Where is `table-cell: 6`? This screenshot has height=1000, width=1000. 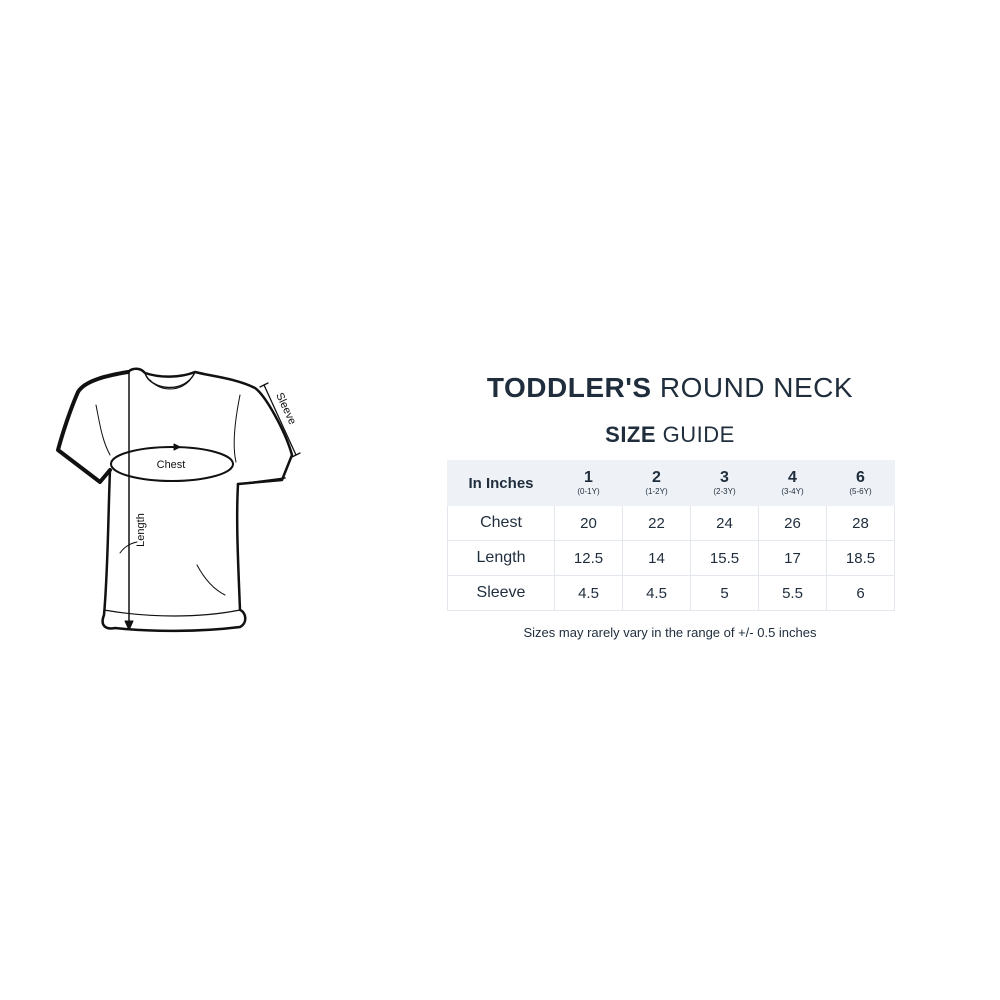 table-cell: 6 is located at coordinates (860, 593).